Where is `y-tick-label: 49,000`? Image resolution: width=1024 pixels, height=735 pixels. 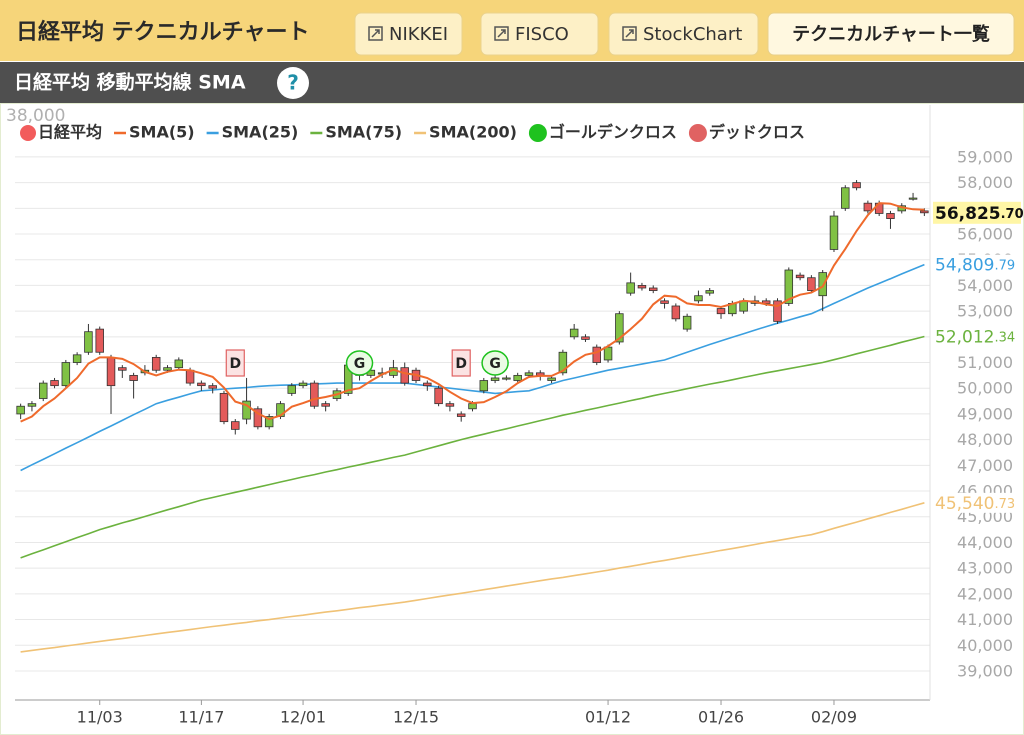 y-tick-label: 49,000 is located at coordinates (985, 413).